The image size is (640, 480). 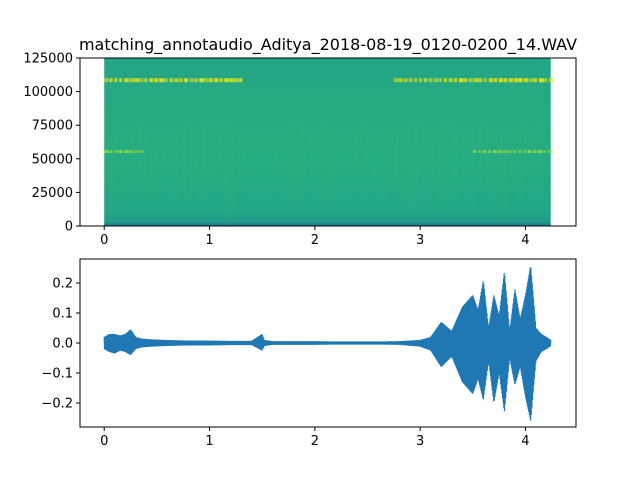 I want to click on spectrogram-x-tick-label: 3, so click(x=420, y=240).